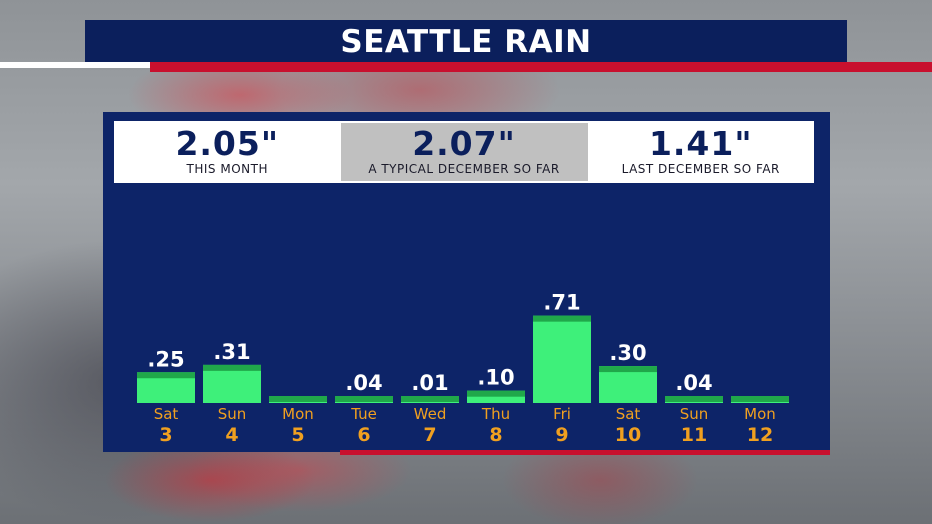 The height and width of the screenshot is (524, 932). What do you see at coordinates (227, 143) in the screenshot?
I see `stat-value: 2.05"` at bounding box center [227, 143].